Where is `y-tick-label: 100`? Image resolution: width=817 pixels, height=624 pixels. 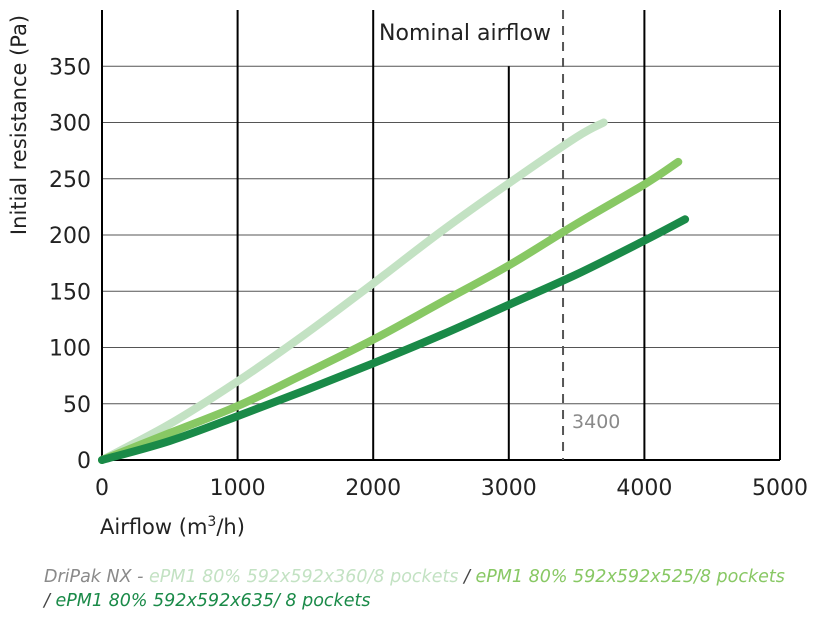
y-tick-label: 100 is located at coordinates (70, 349).